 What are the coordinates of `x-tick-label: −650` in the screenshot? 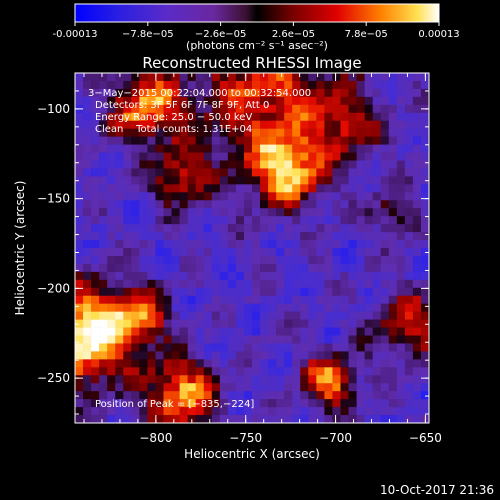 It's located at (425, 438).